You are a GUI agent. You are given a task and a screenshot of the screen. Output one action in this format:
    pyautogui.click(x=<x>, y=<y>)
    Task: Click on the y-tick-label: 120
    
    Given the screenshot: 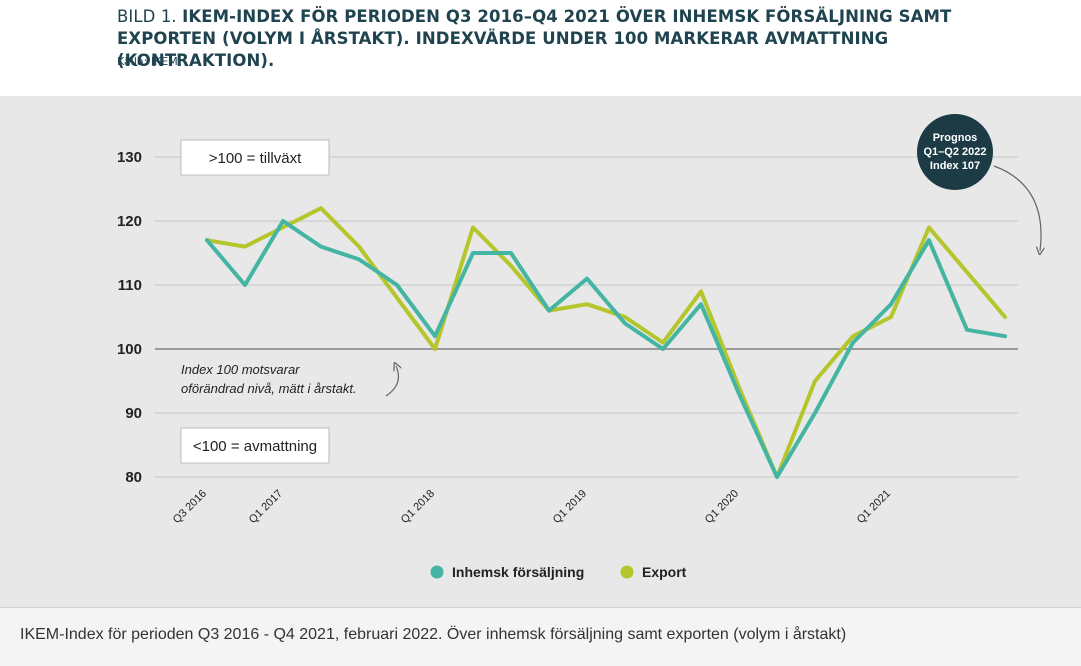 What is the action you would take?
    pyautogui.click(x=129, y=221)
    